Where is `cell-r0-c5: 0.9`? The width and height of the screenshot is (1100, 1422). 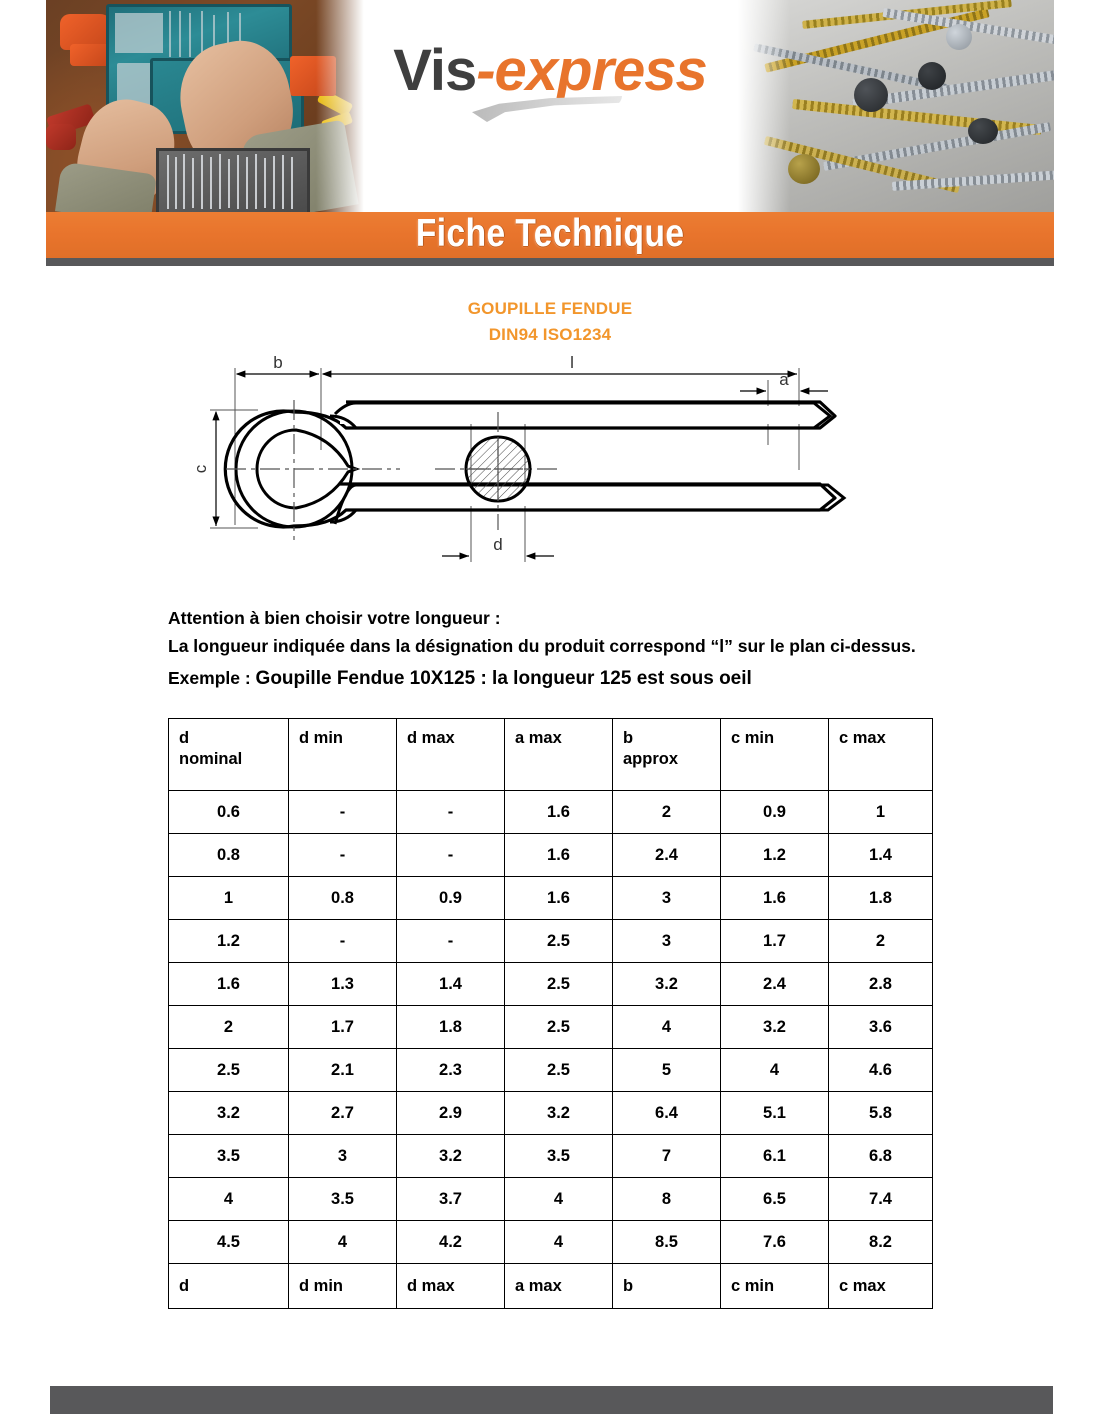
cell-r0-c5: 0.9 is located at coordinates (774, 812).